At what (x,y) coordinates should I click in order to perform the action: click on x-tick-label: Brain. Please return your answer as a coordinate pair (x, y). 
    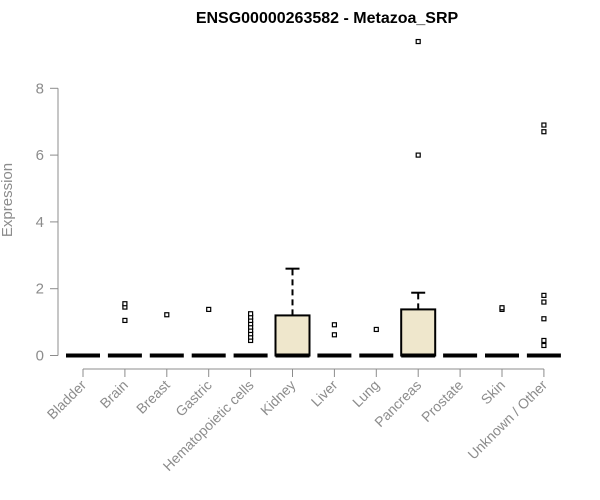
    Looking at the image, I should click on (114, 394).